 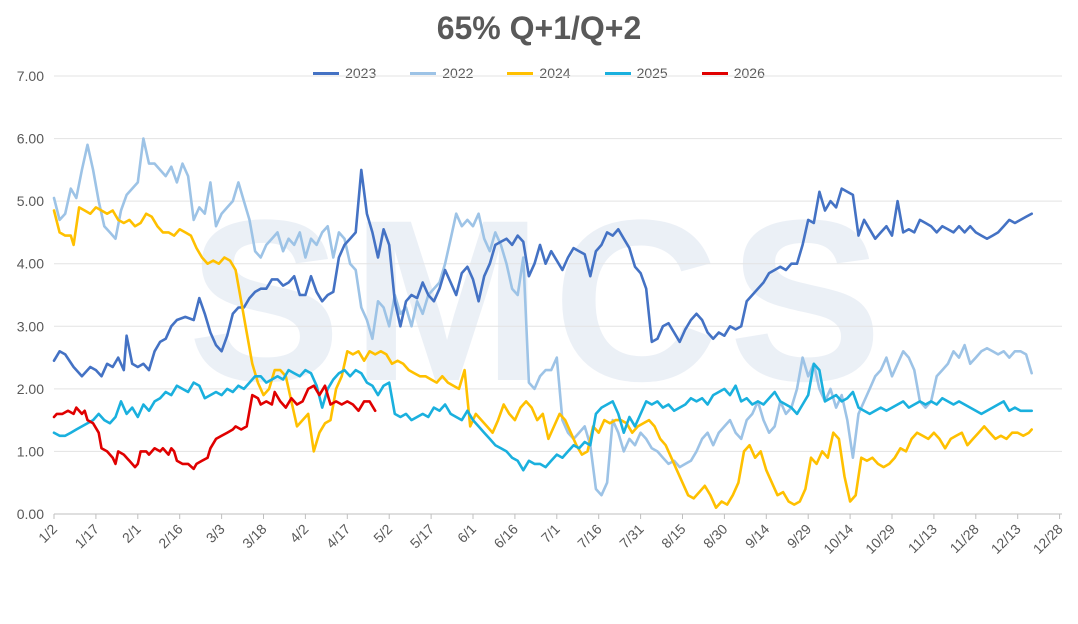 I want to click on x-tick-label: 10/14, so click(x=838, y=539).